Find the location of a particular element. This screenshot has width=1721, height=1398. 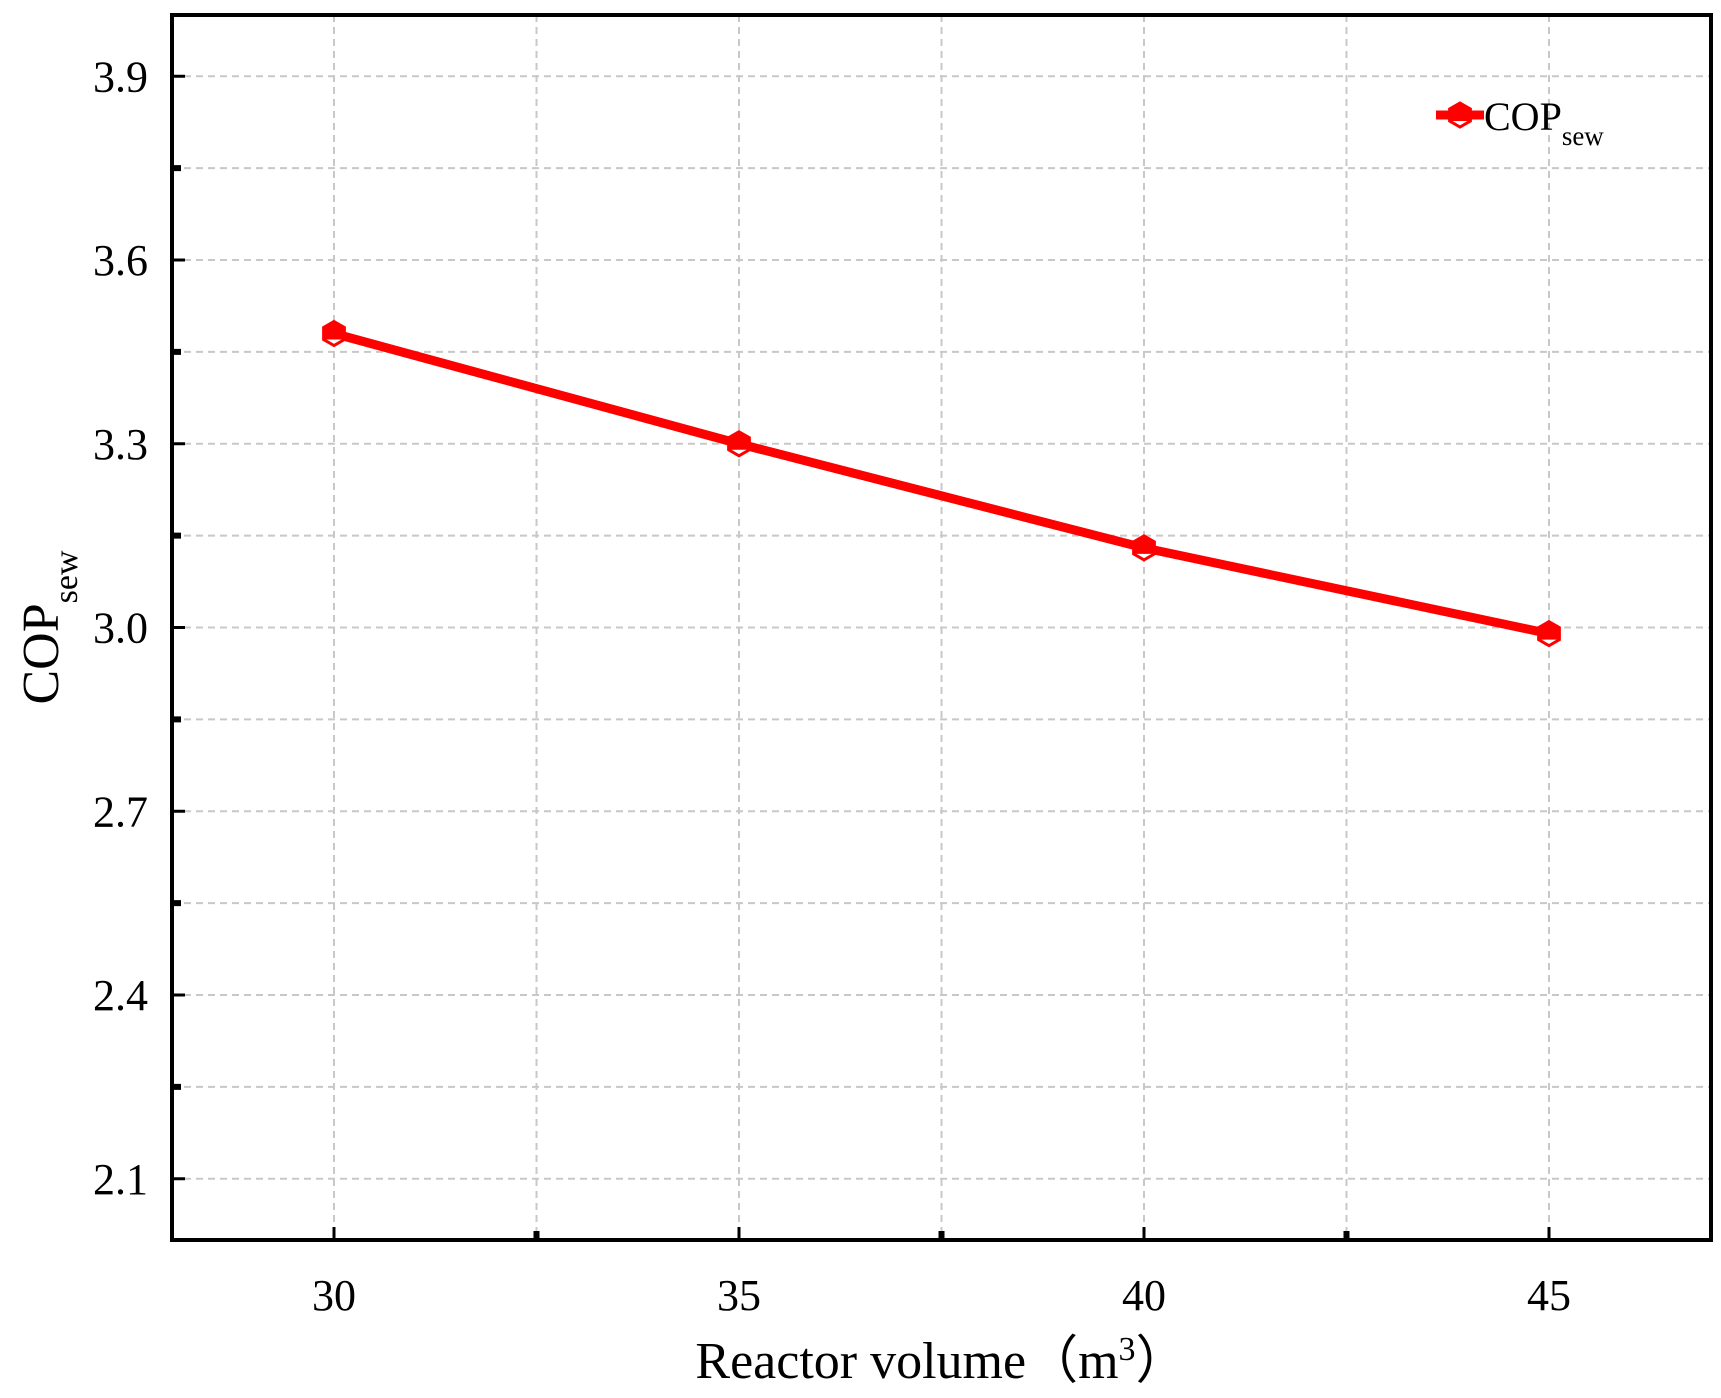

x-axis-title: Reactor volume（m3） is located at coordinates (941, 1361).